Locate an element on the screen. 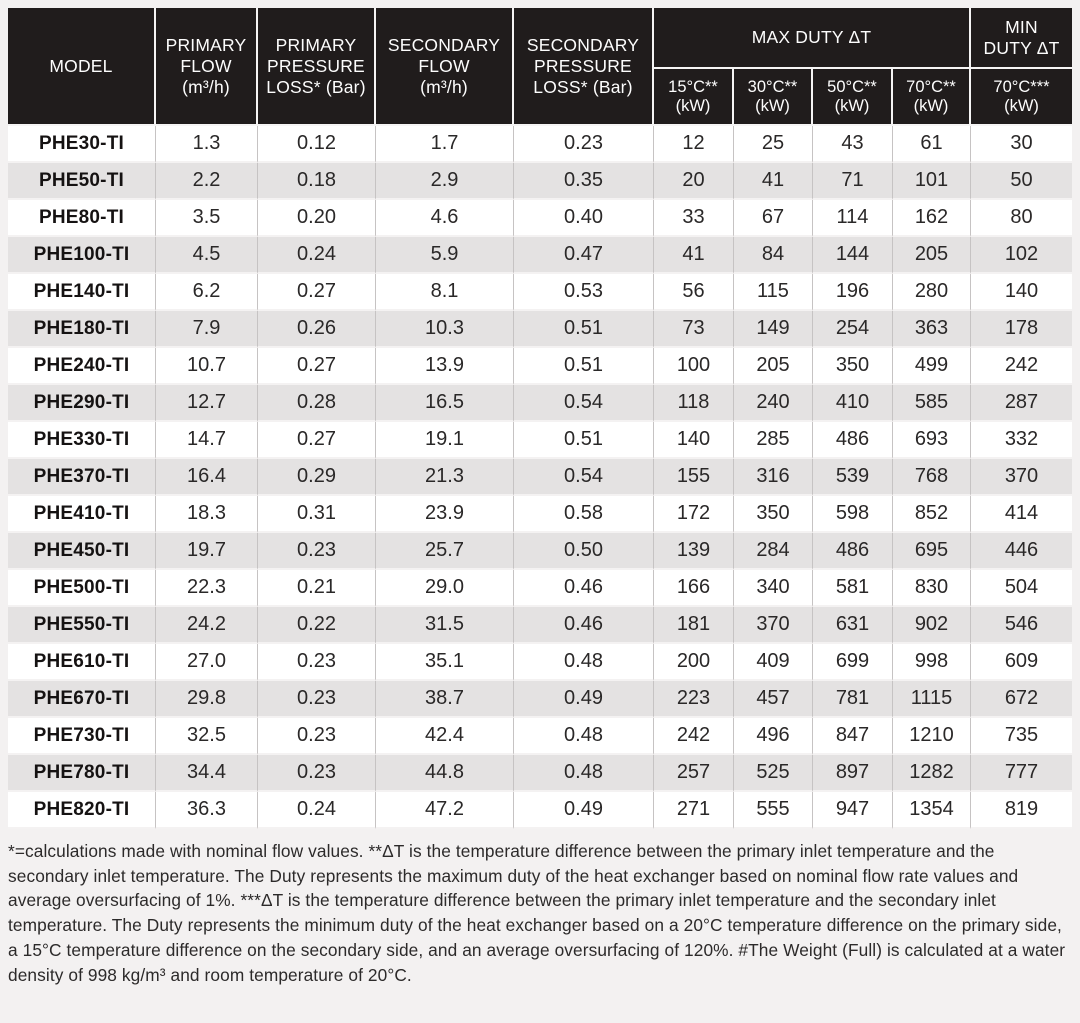 The height and width of the screenshot is (1023, 1080). secondary-pressure-loss-cell: 0.48 is located at coordinates (584, 736).